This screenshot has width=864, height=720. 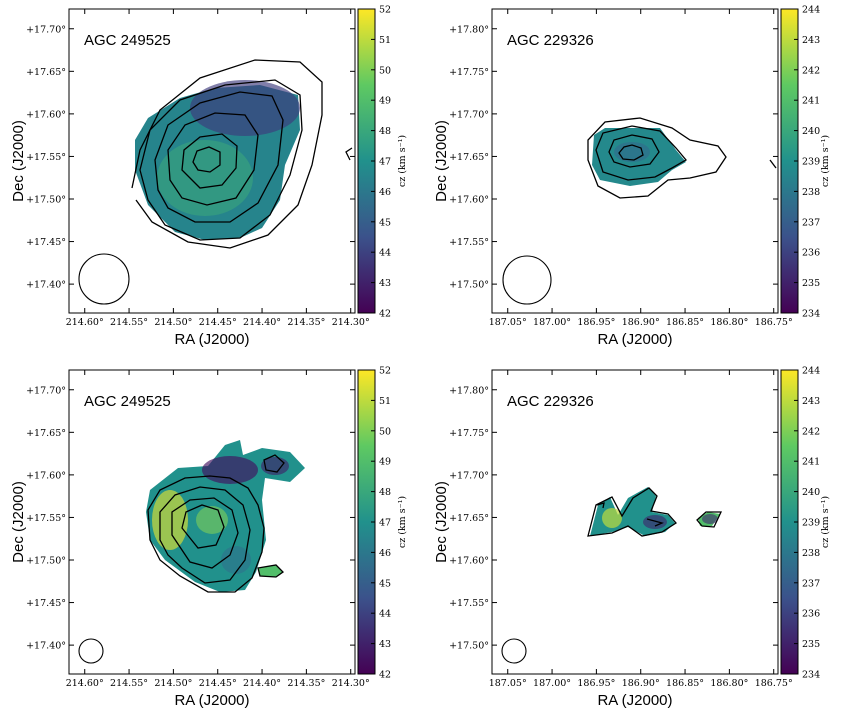 What do you see at coordinates (262, 683) in the screenshot?
I see `x-tick-label: 214.40°` at bounding box center [262, 683].